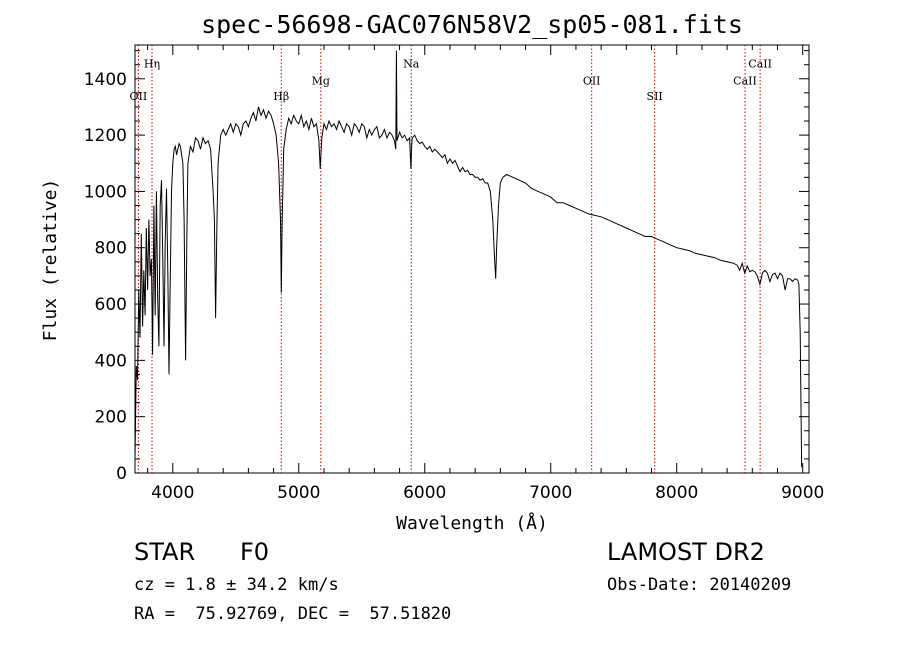  Describe the element at coordinates (121, 474) in the screenshot. I see `y-tick-label: 0` at that location.